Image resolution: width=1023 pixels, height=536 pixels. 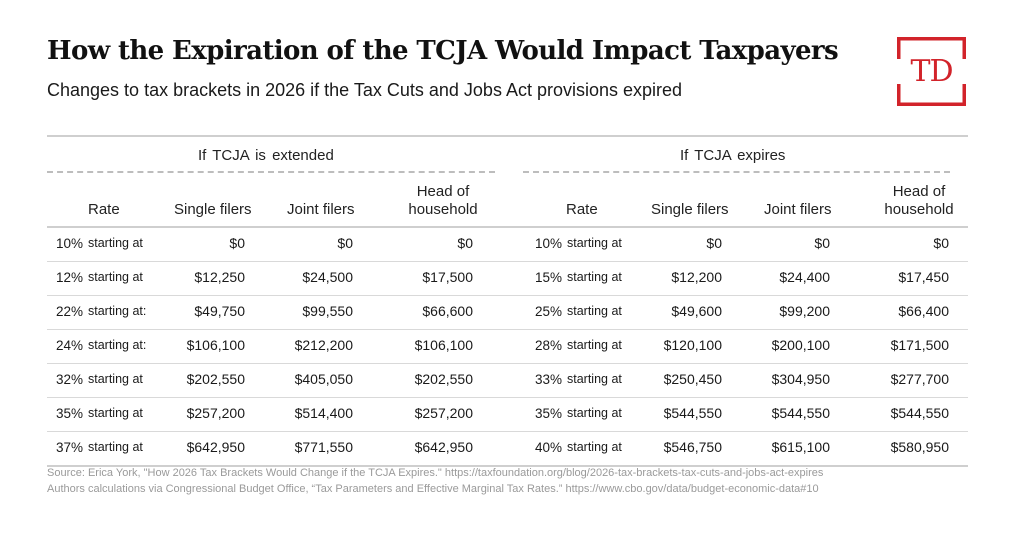 What do you see at coordinates (69, 243) in the screenshot?
I see `cell-rate-extended: 10%` at bounding box center [69, 243].